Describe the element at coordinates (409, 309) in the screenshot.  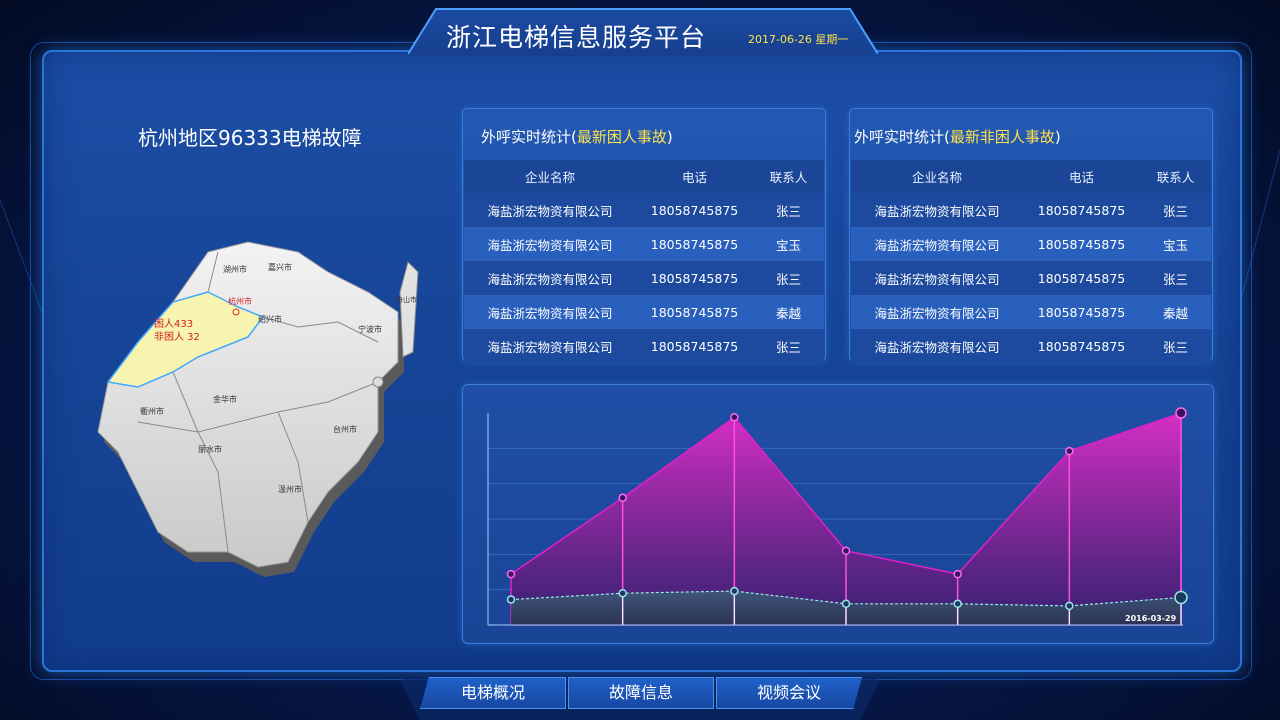
I see `map-zhoushan` at that location.